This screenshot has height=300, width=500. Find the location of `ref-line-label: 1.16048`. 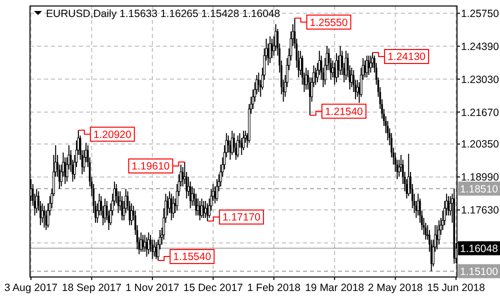

ref-line-label: 1.16048 is located at coordinates (479, 248).